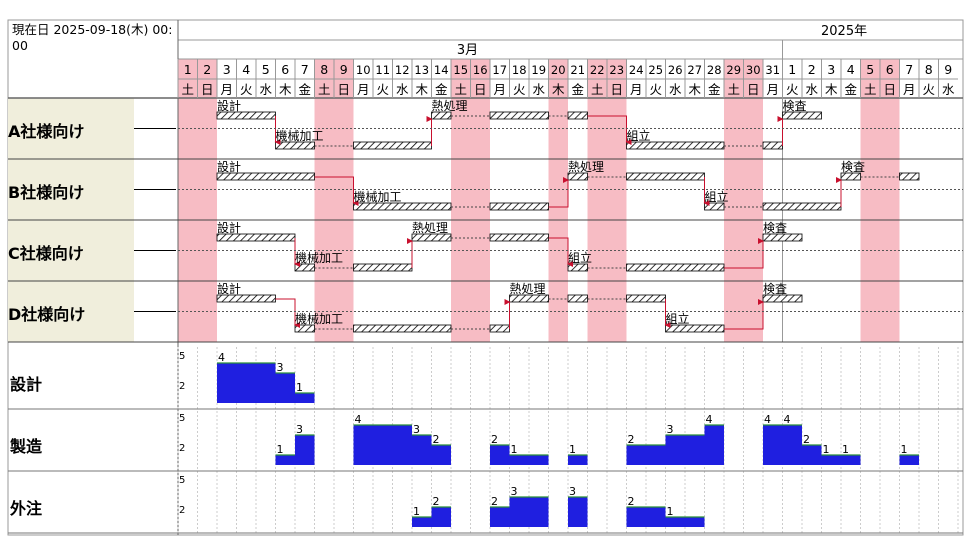 This screenshot has width=973, height=541. Describe the element at coordinates (733, 70) in the screenshot. I see `day-number: 29` at that location.